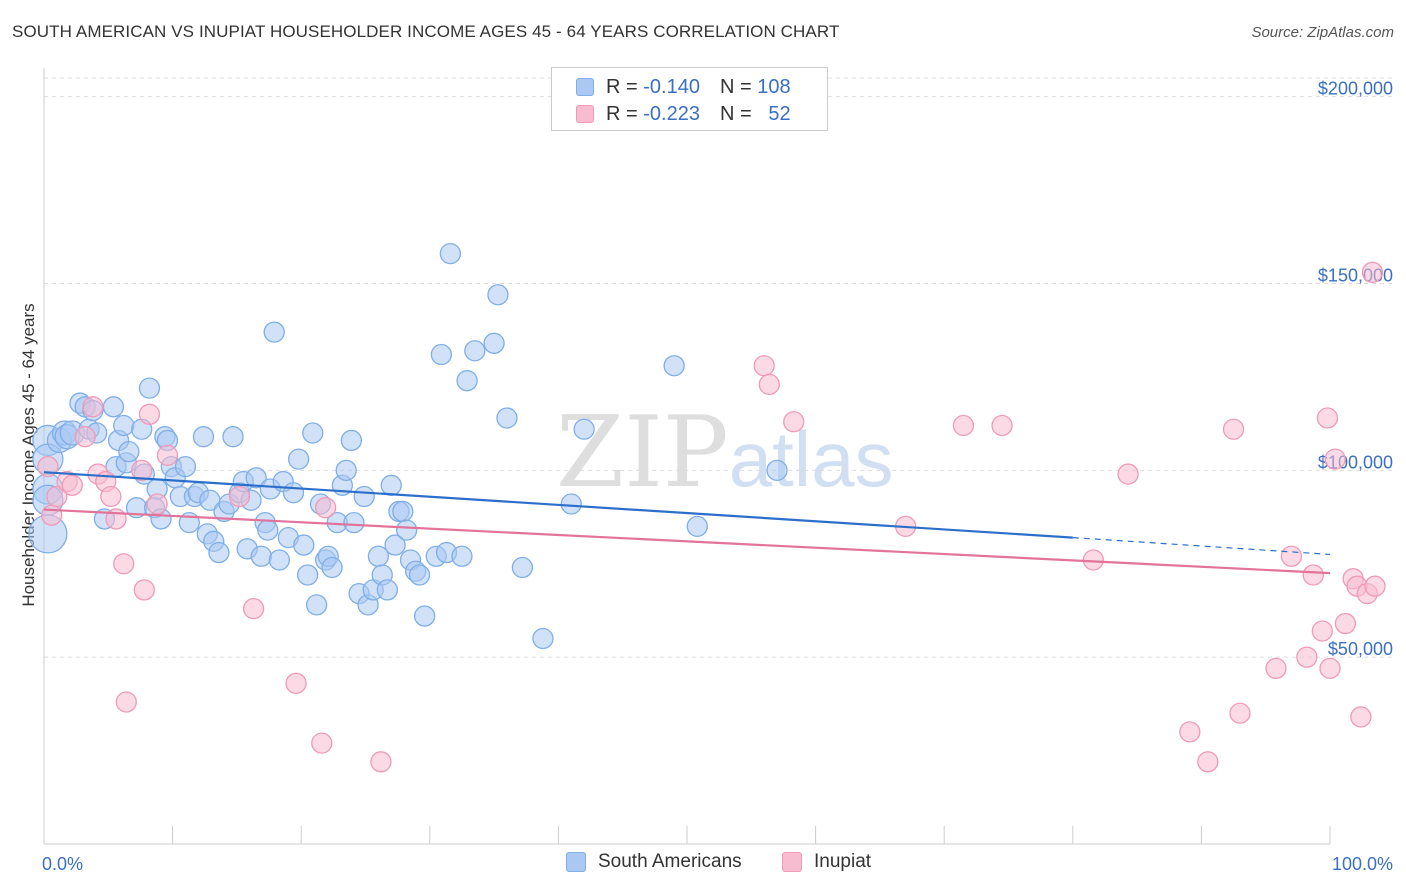 The height and width of the screenshot is (892, 1406). I want to click on series-legend-inupiat: Inupiat, so click(826, 862).